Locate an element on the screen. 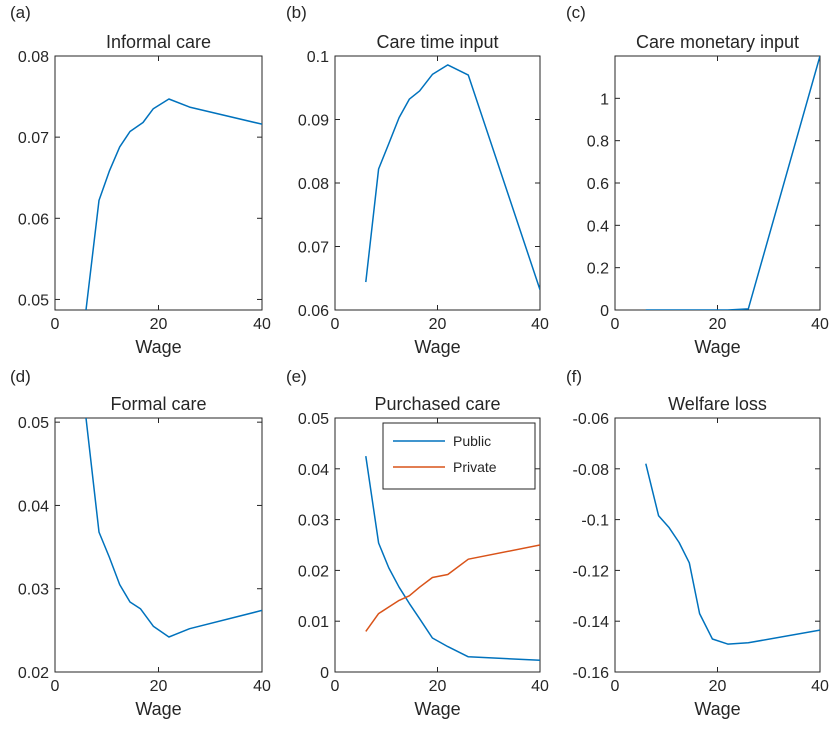 This screenshot has width=836, height=730. panel-label: (c) is located at coordinates (576, 12).